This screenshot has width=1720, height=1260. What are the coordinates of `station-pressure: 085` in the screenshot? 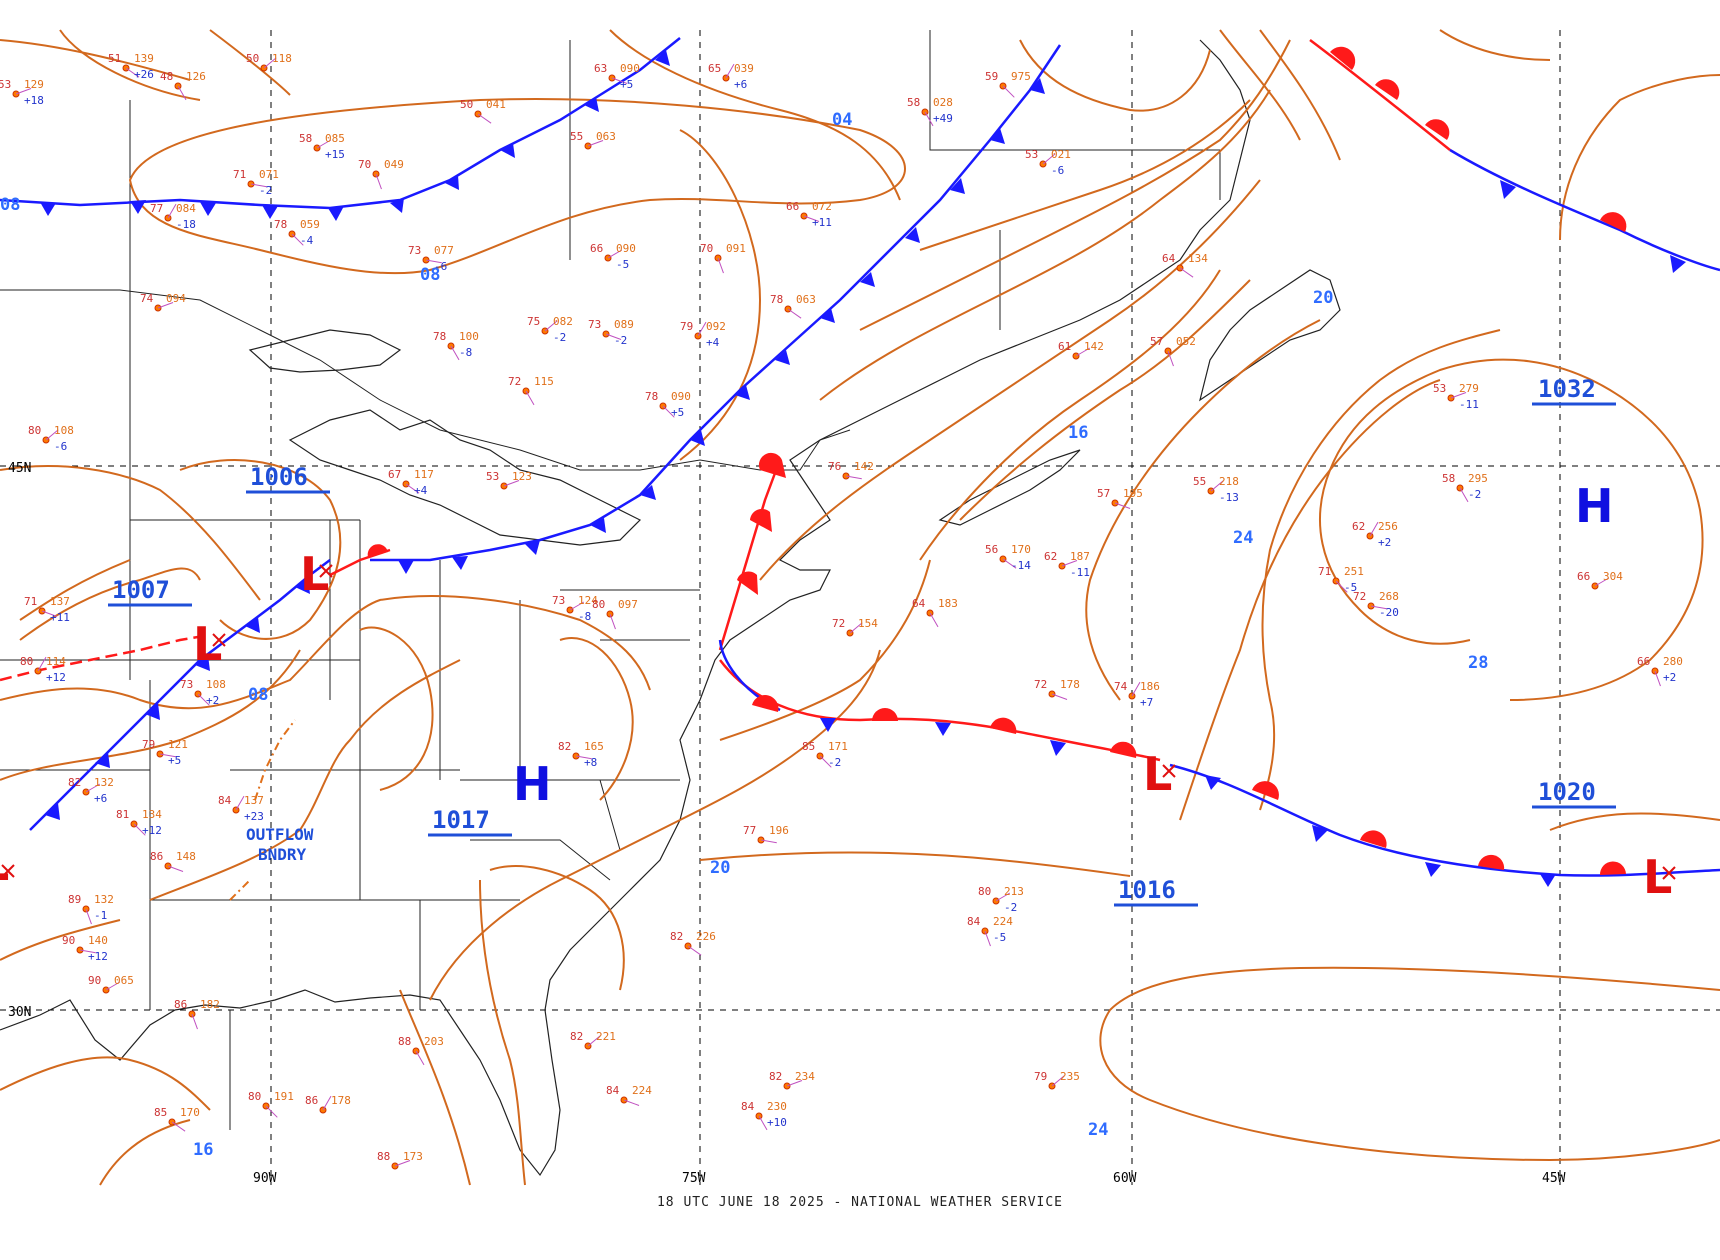 It's located at (335, 138).